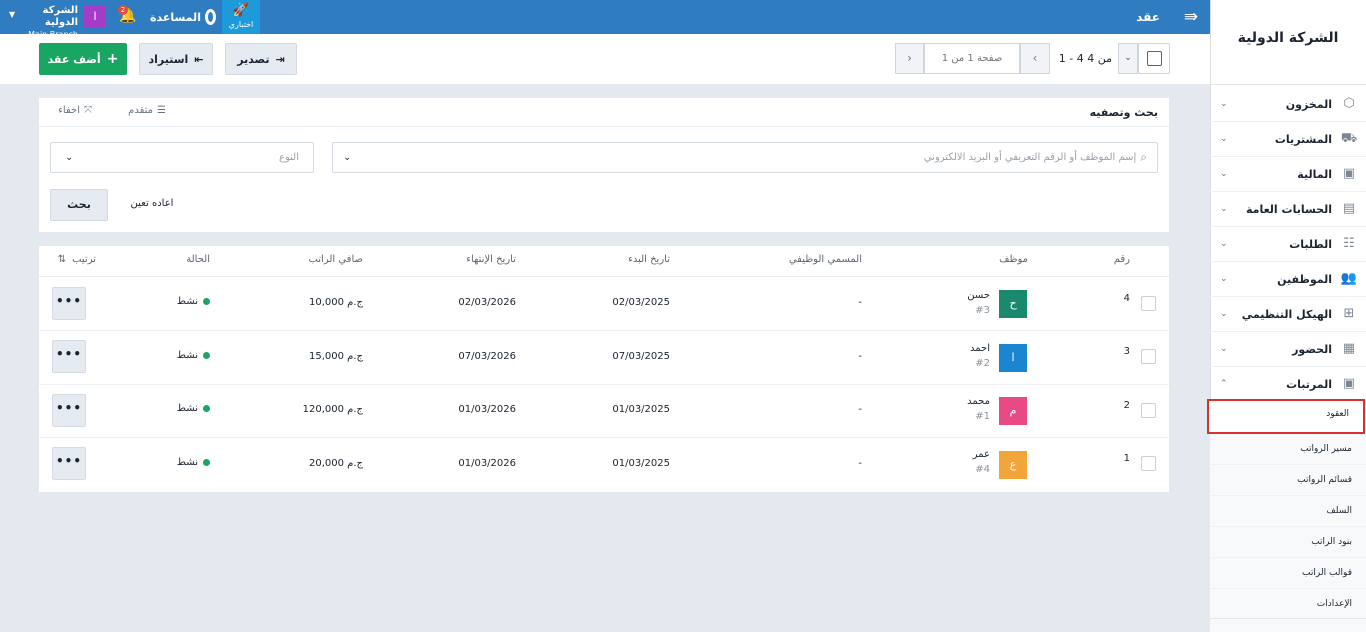 Image resolution: width=1366 pixels, height=632 pixels. I want to click on net-salary: 15,000 ج.م, so click(336, 356).